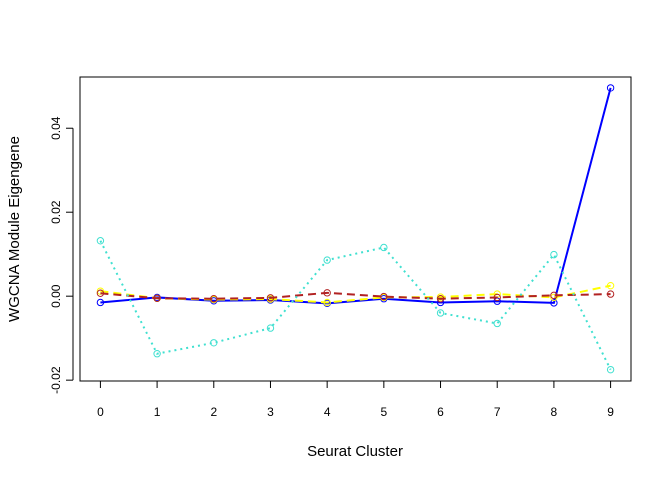 The image size is (672, 480). What do you see at coordinates (355, 399) in the screenshot?
I see `x-axis: 0 1 2 3 4 5 6 7 8 9` at bounding box center [355, 399].